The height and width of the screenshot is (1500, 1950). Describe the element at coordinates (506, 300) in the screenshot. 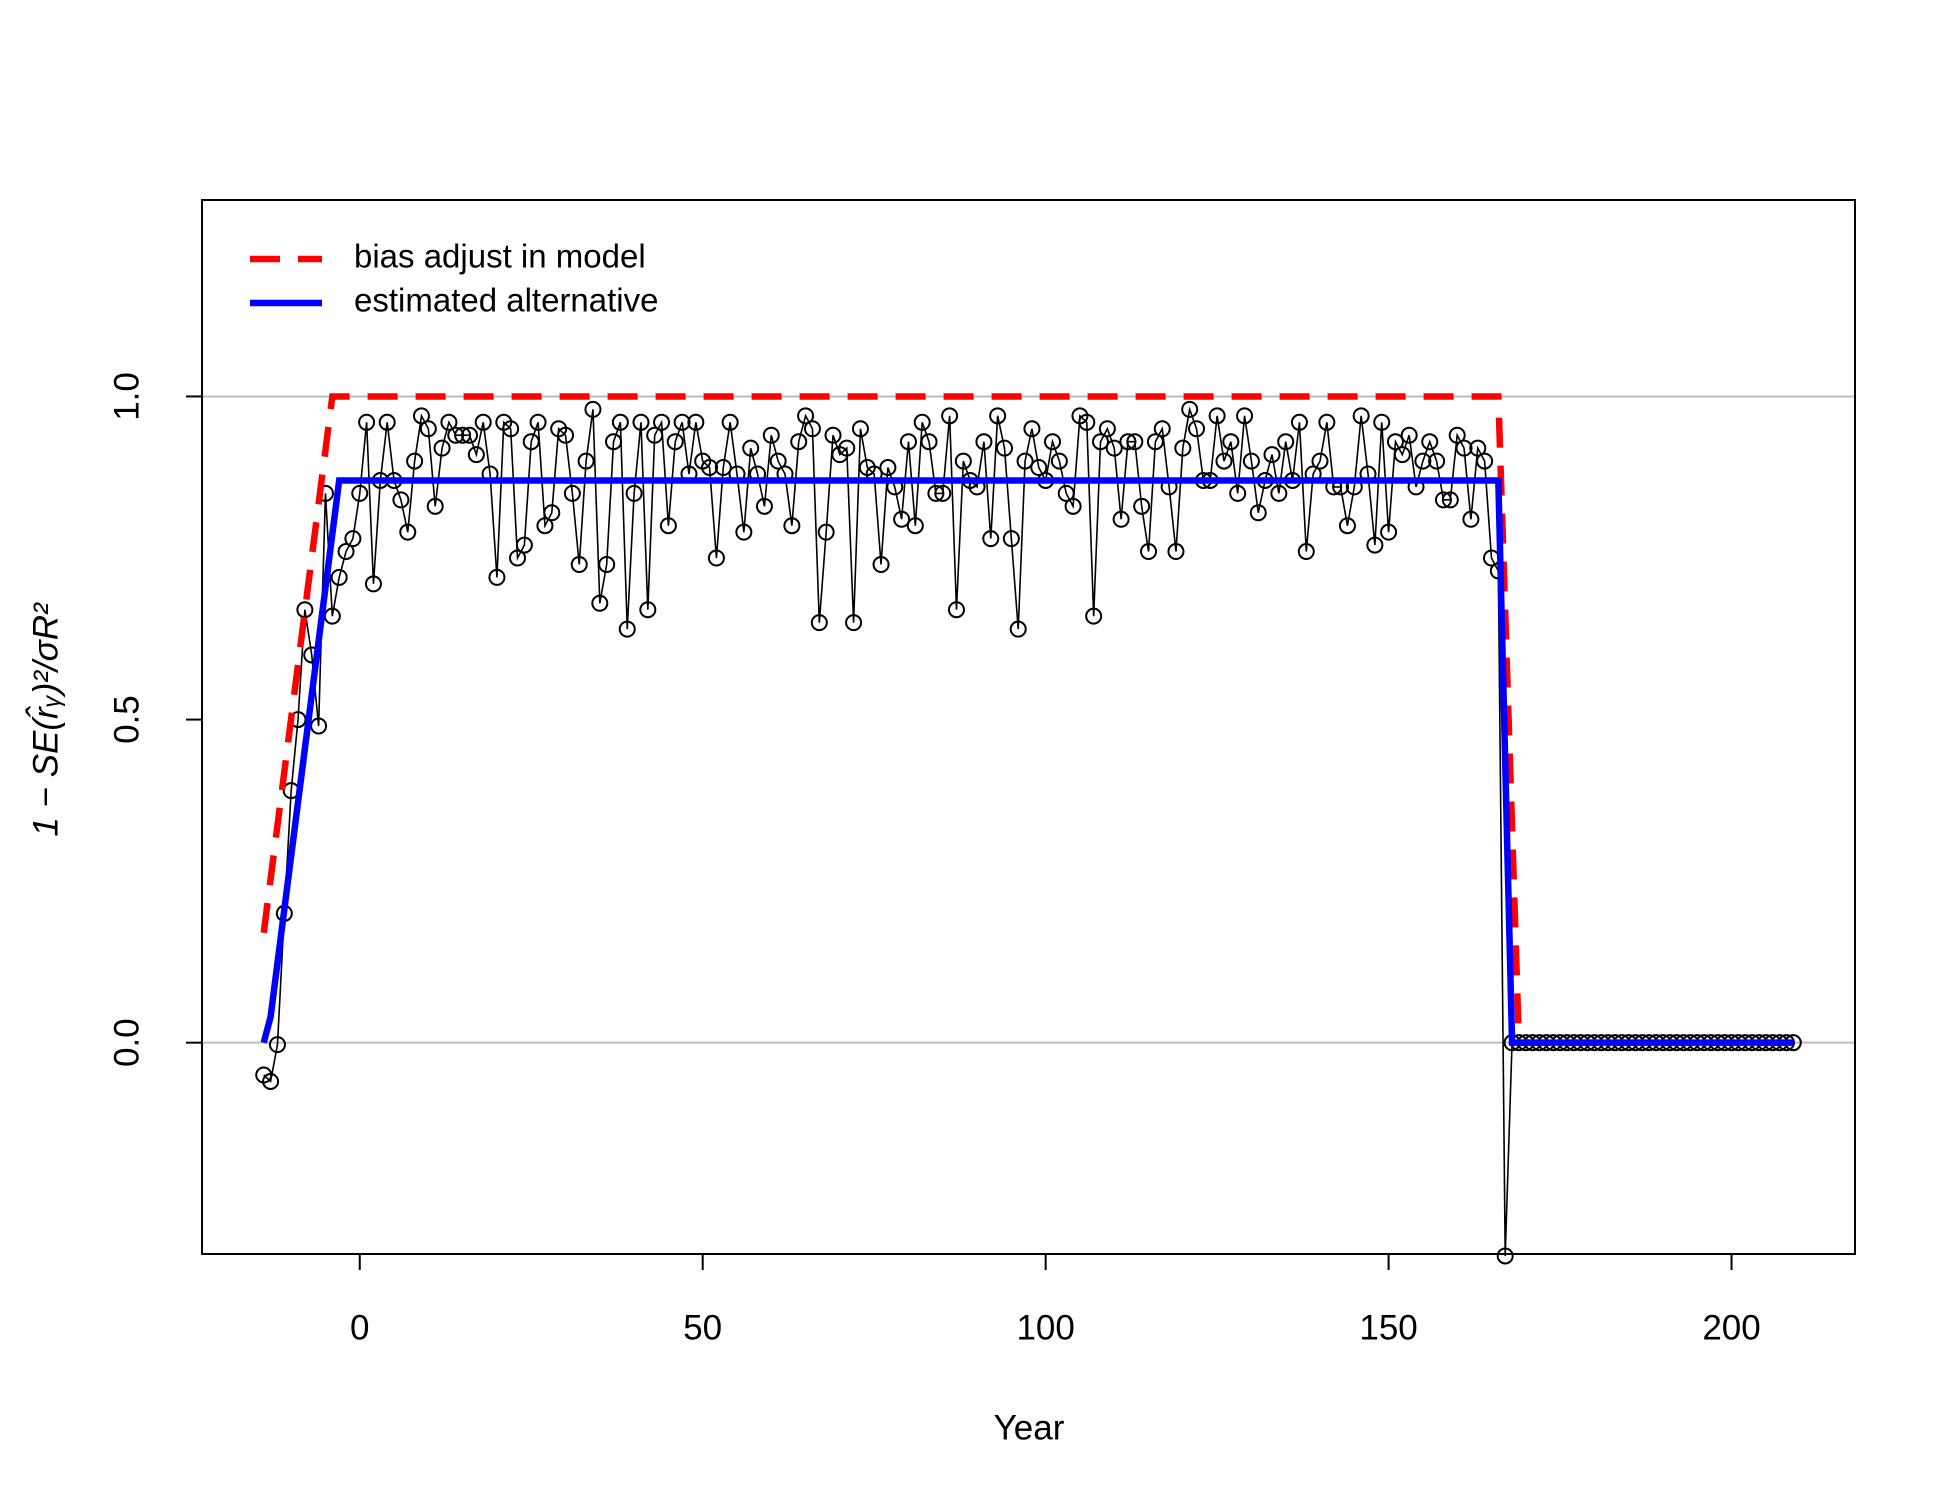

I see `legend-label: estimated alternative` at that location.